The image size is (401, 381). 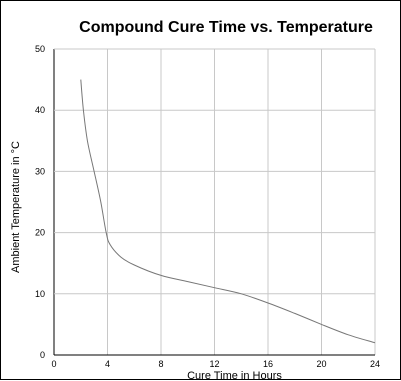 What do you see at coordinates (40, 233) in the screenshot?
I see `y-tick-label: 20` at bounding box center [40, 233].